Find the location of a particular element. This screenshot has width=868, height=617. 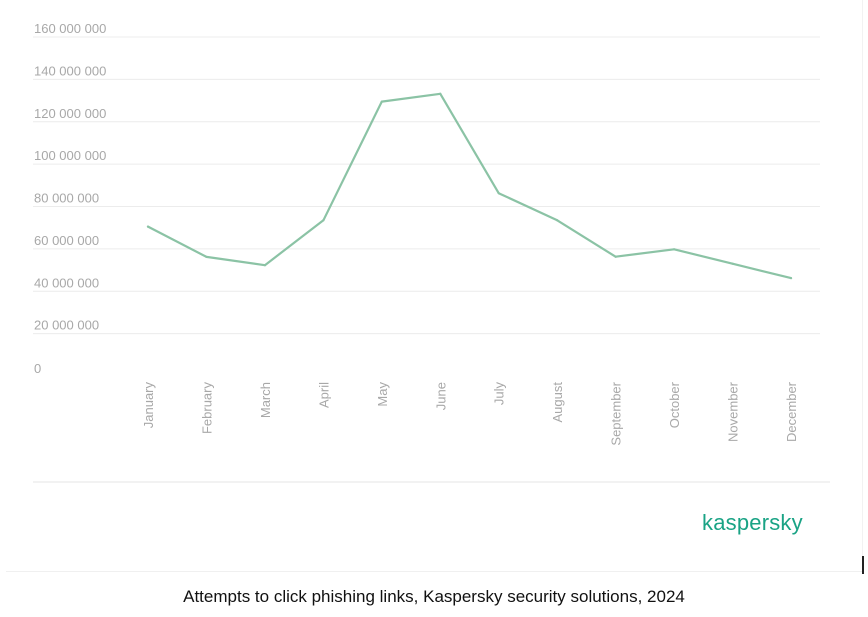

kaspersky-logo: kaspersky is located at coordinates (752, 522).